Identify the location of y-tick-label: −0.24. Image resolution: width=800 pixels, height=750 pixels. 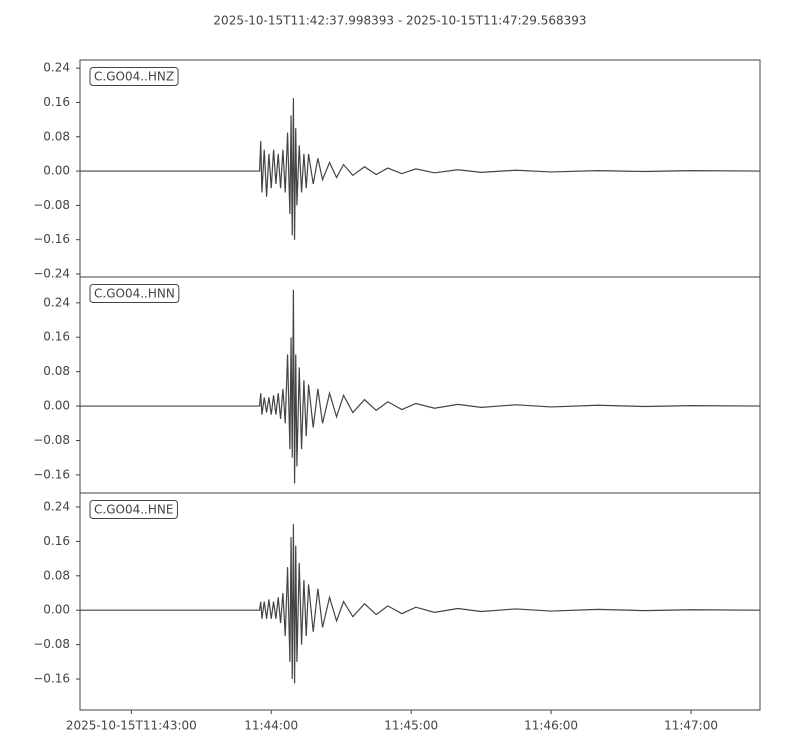
(51, 273).